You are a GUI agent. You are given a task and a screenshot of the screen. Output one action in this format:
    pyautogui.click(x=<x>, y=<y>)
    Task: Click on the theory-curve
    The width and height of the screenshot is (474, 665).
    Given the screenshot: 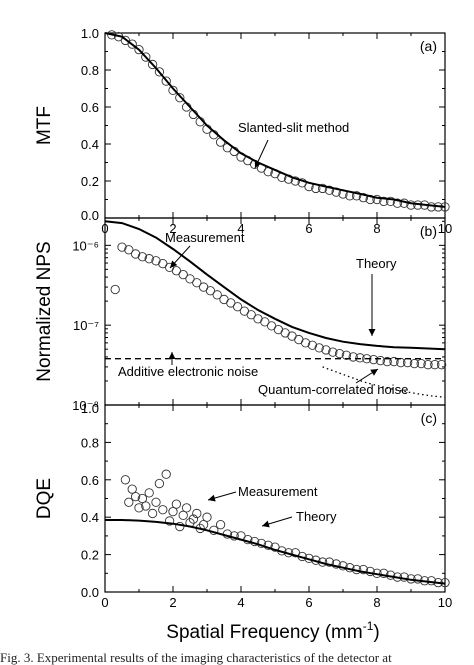 What is the action you would take?
    pyautogui.click(x=275, y=552)
    